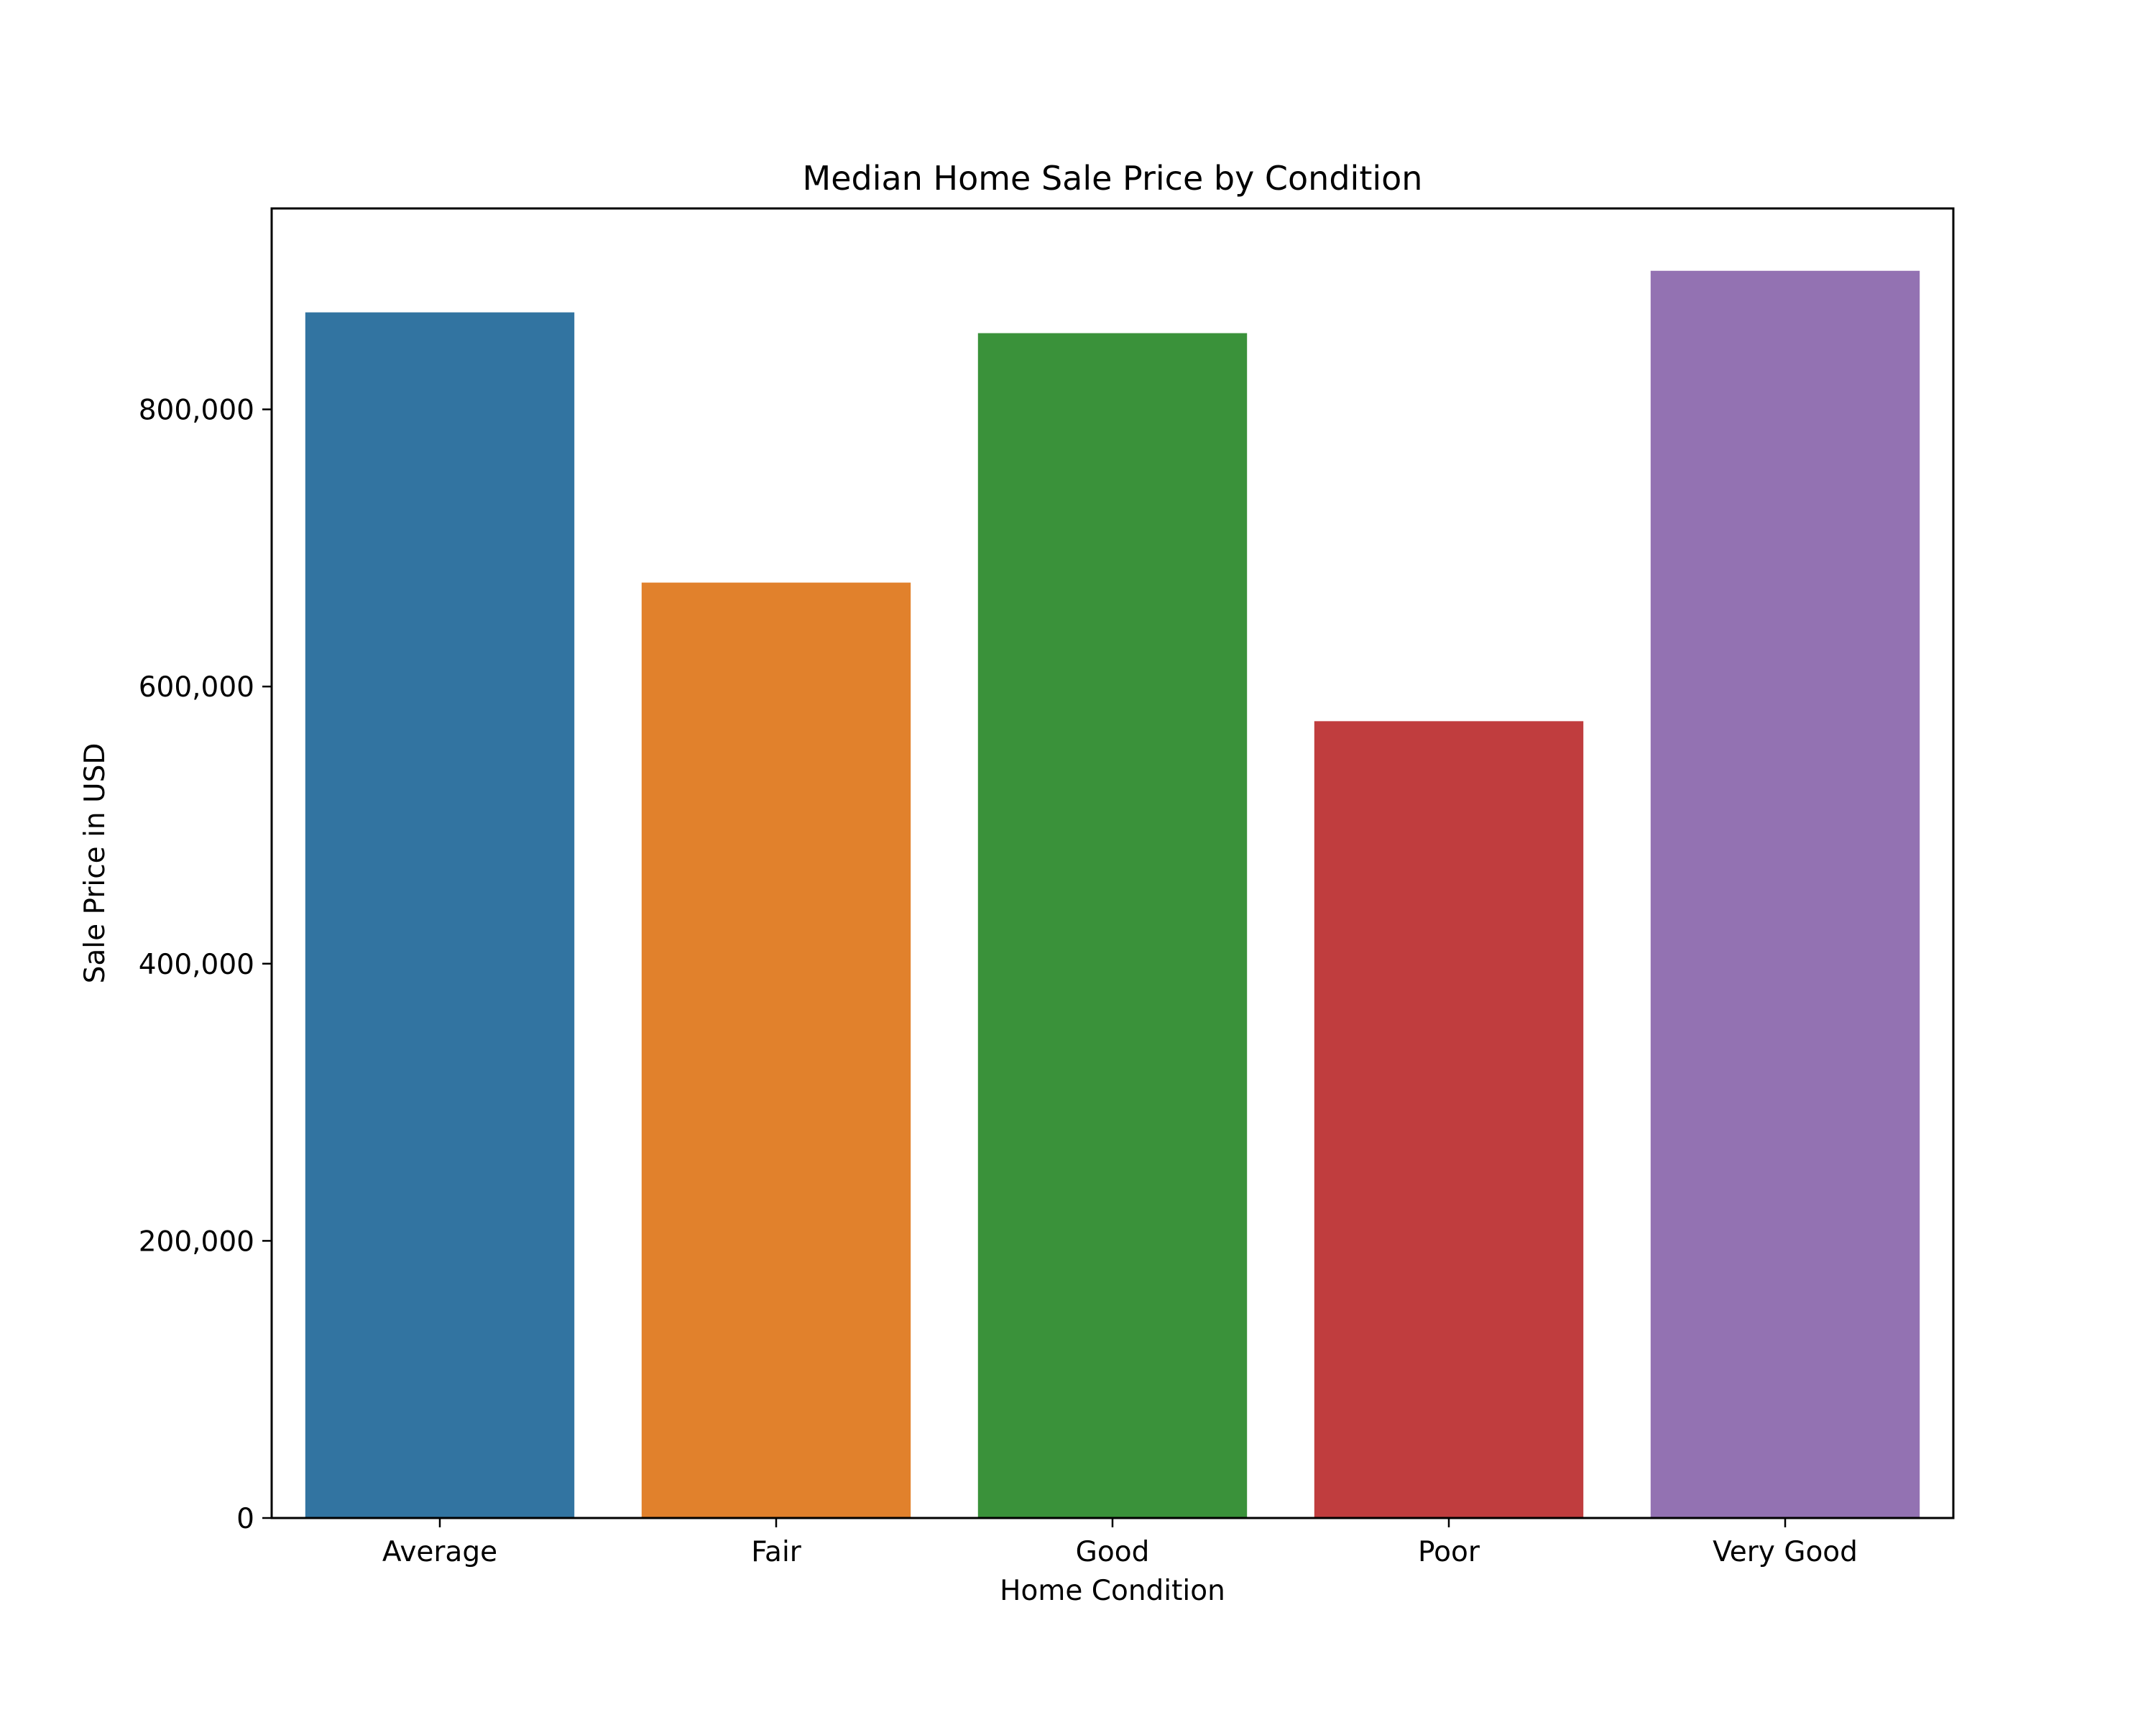 This screenshot has width=2156, height=1725. Describe the element at coordinates (777, 1552) in the screenshot. I see `x-tick-label: Fair` at that location.